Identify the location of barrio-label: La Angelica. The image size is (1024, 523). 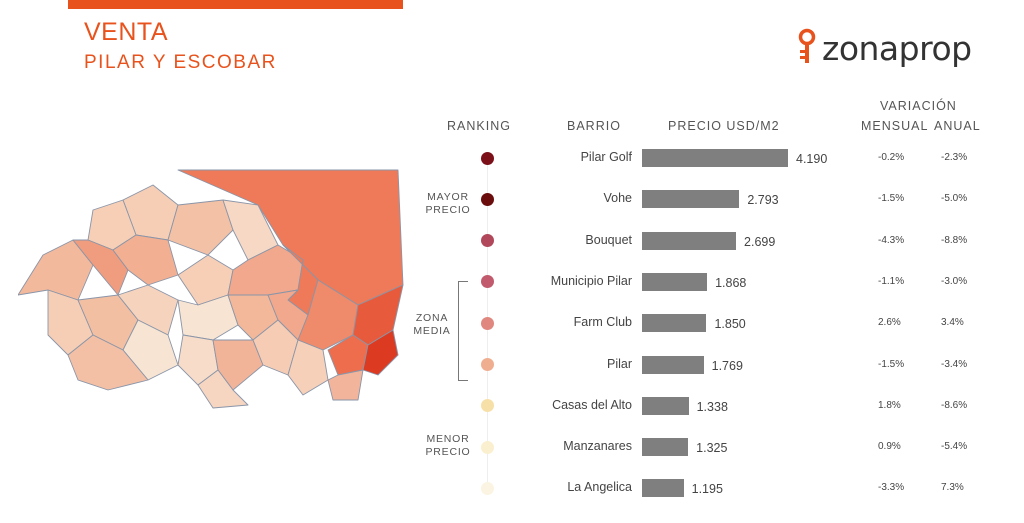
(599, 487).